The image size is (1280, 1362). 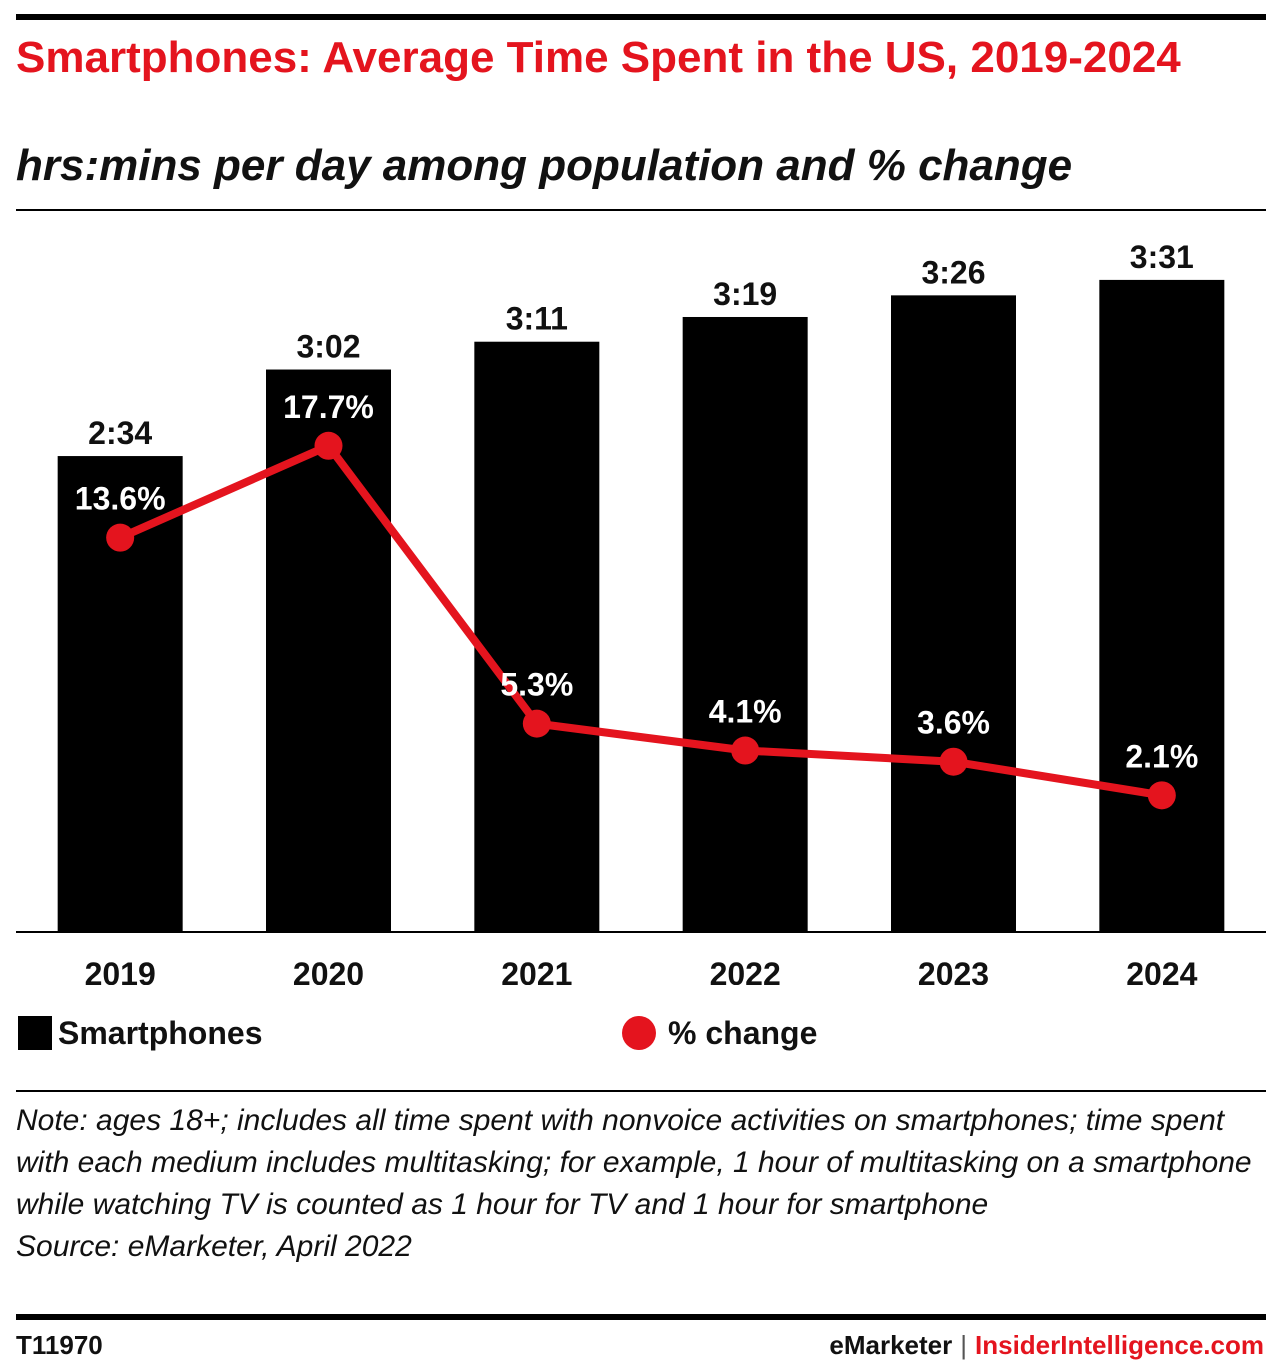 What do you see at coordinates (745, 624) in the screenshot?
I see `bar-2022` at bounding box center [745, 624].